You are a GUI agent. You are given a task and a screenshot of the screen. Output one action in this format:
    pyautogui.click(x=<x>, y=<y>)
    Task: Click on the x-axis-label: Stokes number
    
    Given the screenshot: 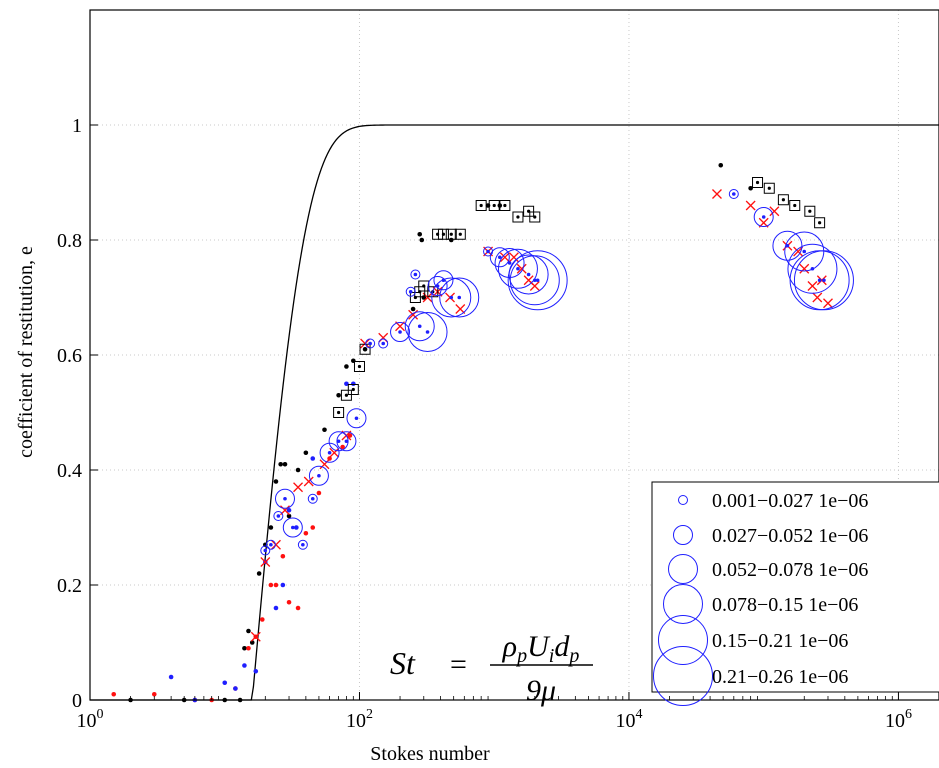 What is the action you would take?
    pyautogui.click(x=430, y=754)
    